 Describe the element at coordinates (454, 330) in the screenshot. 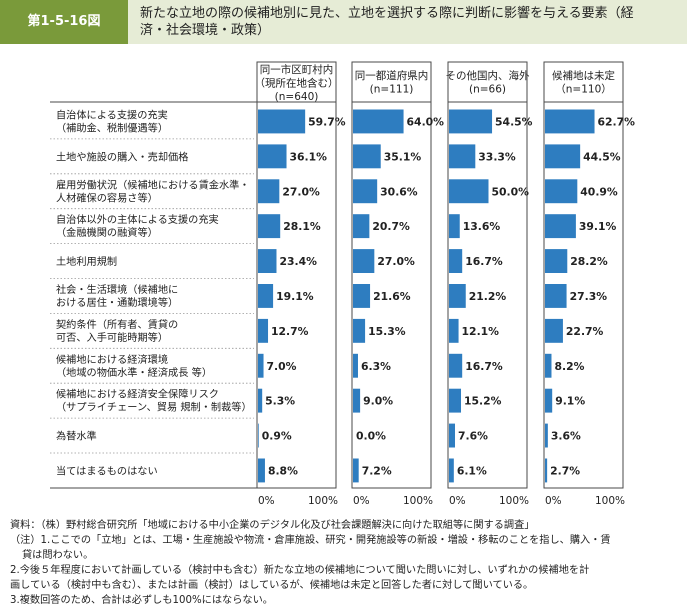

I see `bar-s3-c7` at that location.